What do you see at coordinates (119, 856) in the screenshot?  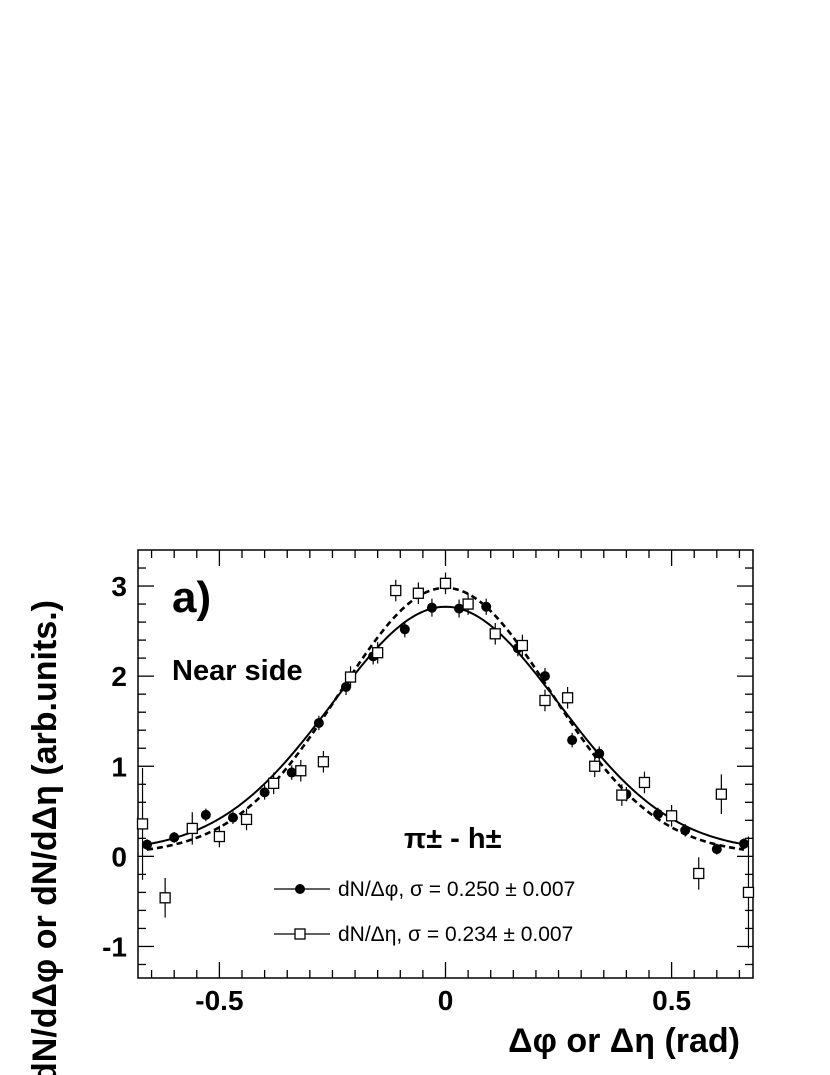 I see `y-tick-label: 0` at bounding box center [119, 856].